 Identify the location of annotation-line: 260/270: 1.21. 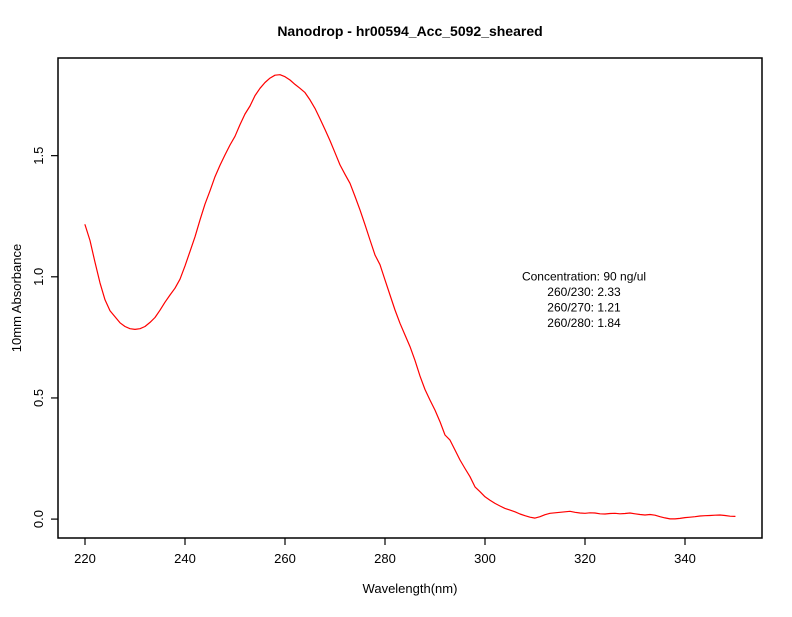
(584, 308).